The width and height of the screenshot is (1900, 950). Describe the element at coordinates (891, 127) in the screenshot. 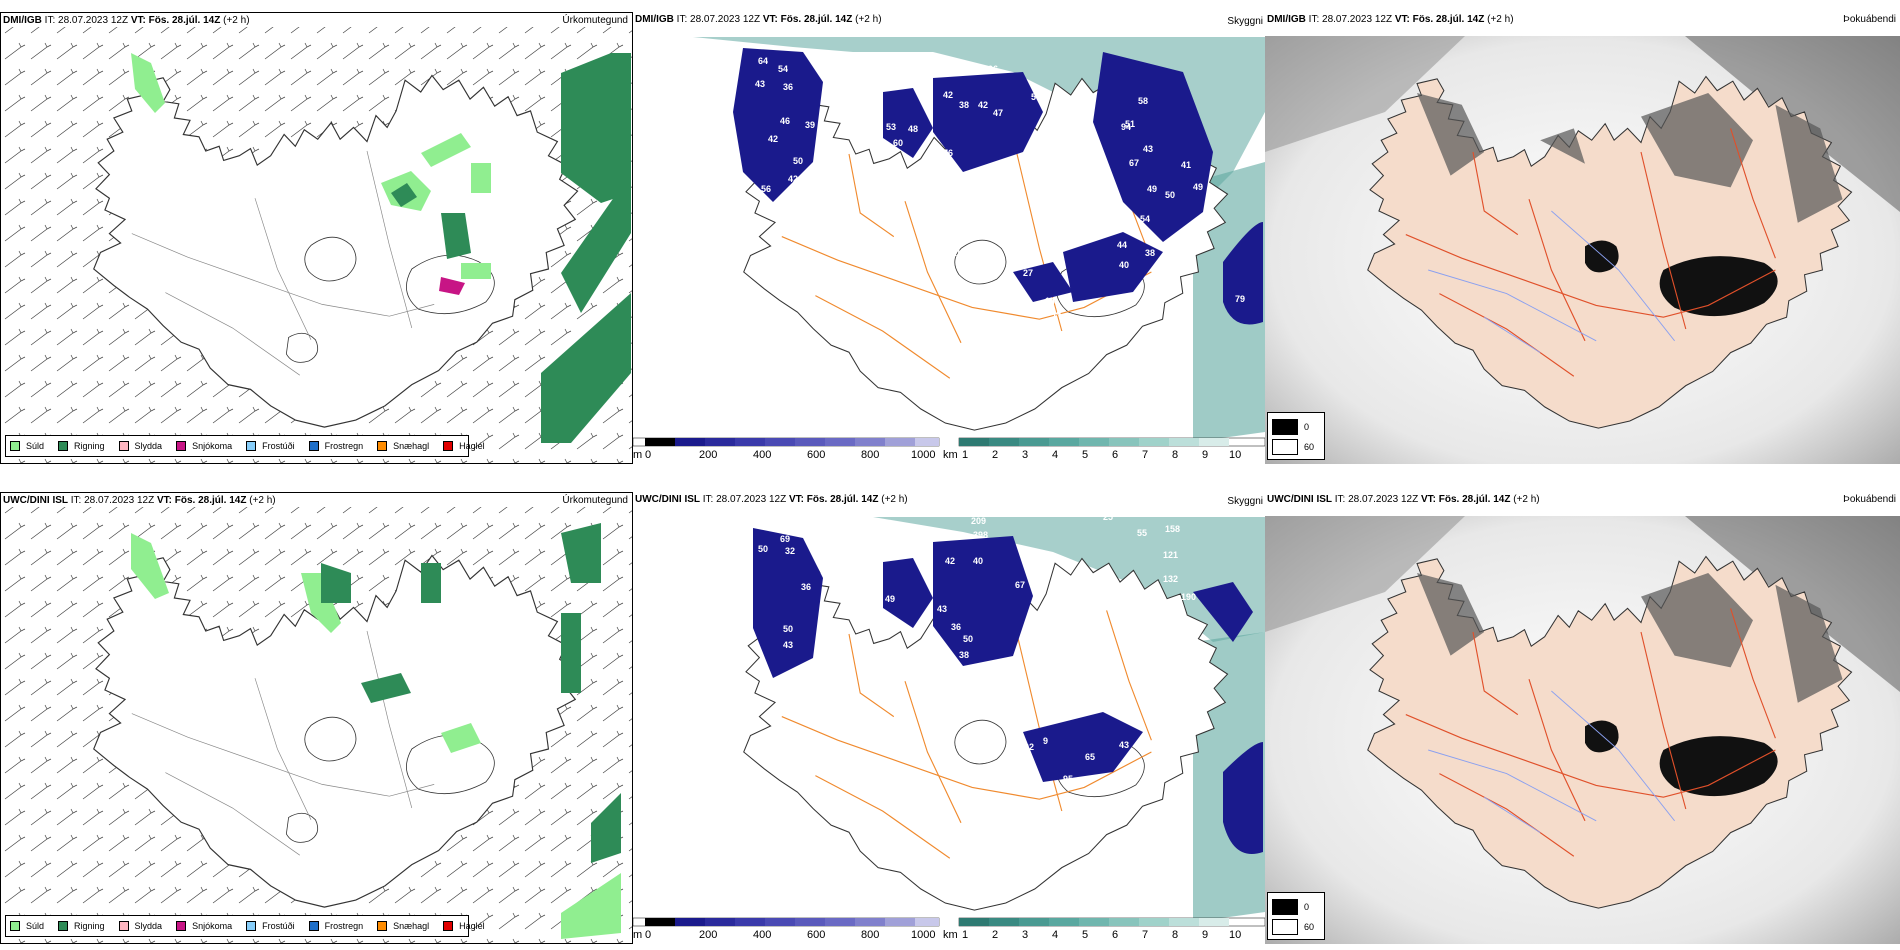

I see `svg-text: 53` at that location.